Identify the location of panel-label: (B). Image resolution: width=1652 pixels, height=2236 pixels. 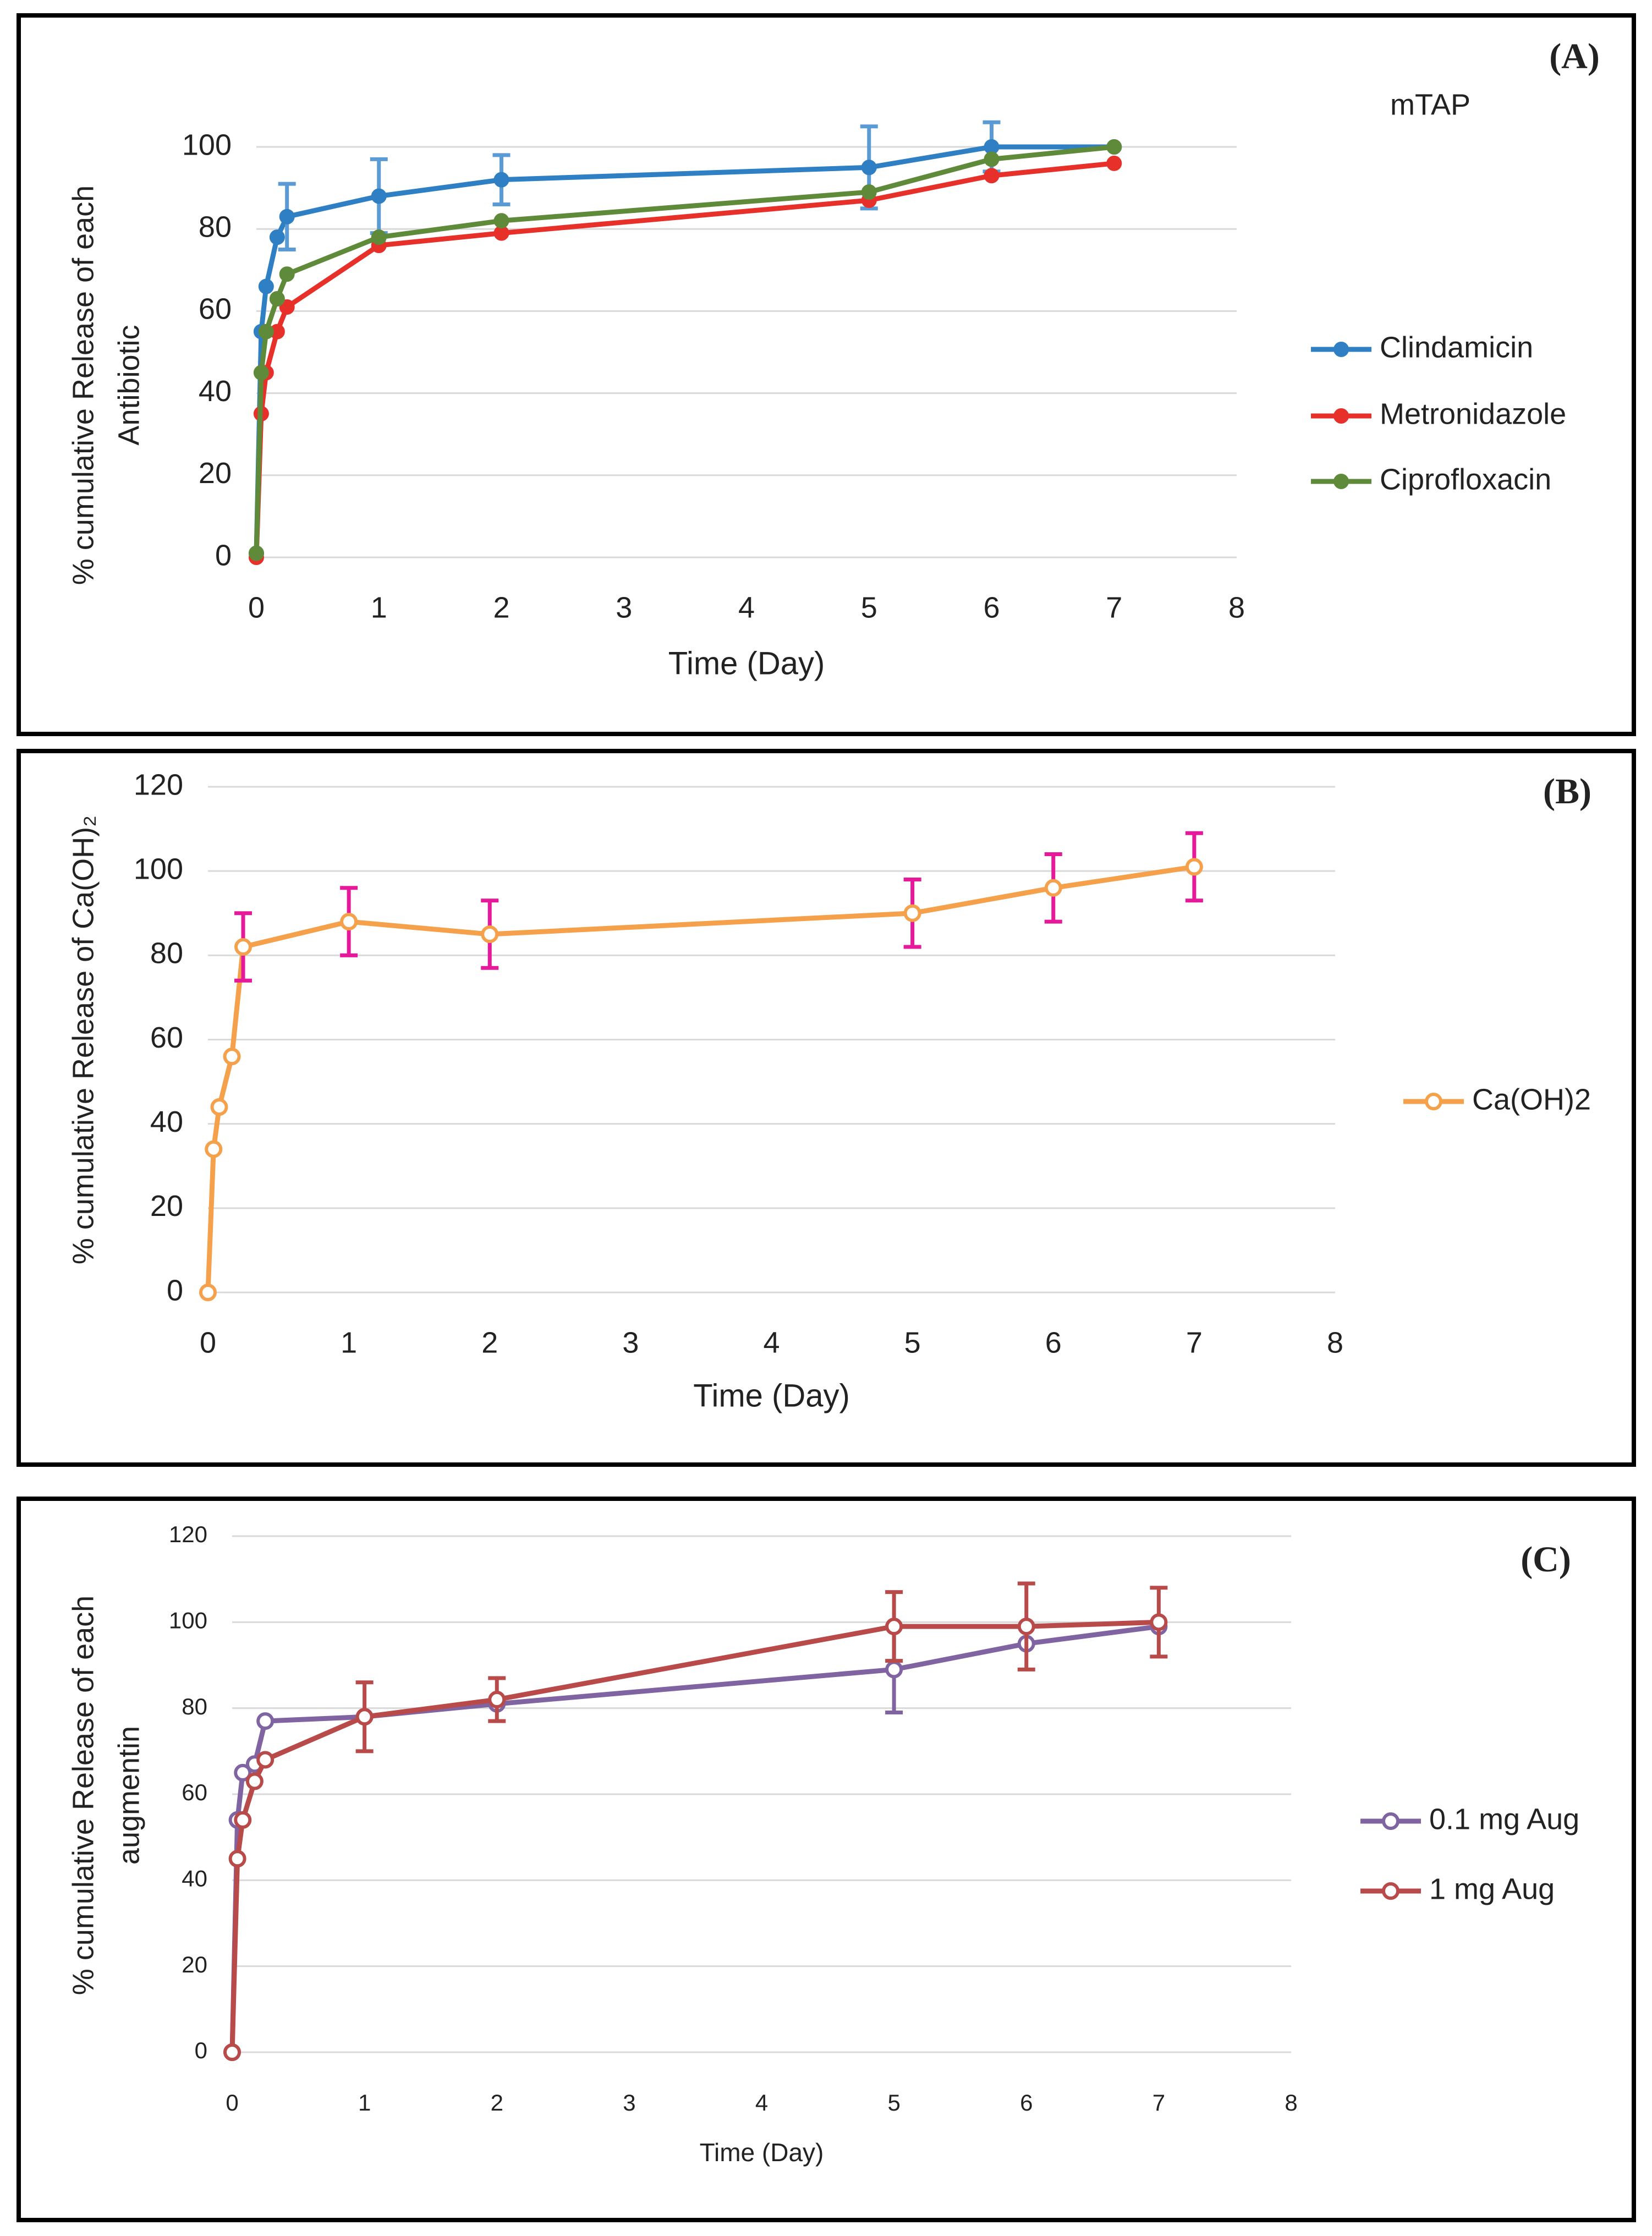
(1567, 791).